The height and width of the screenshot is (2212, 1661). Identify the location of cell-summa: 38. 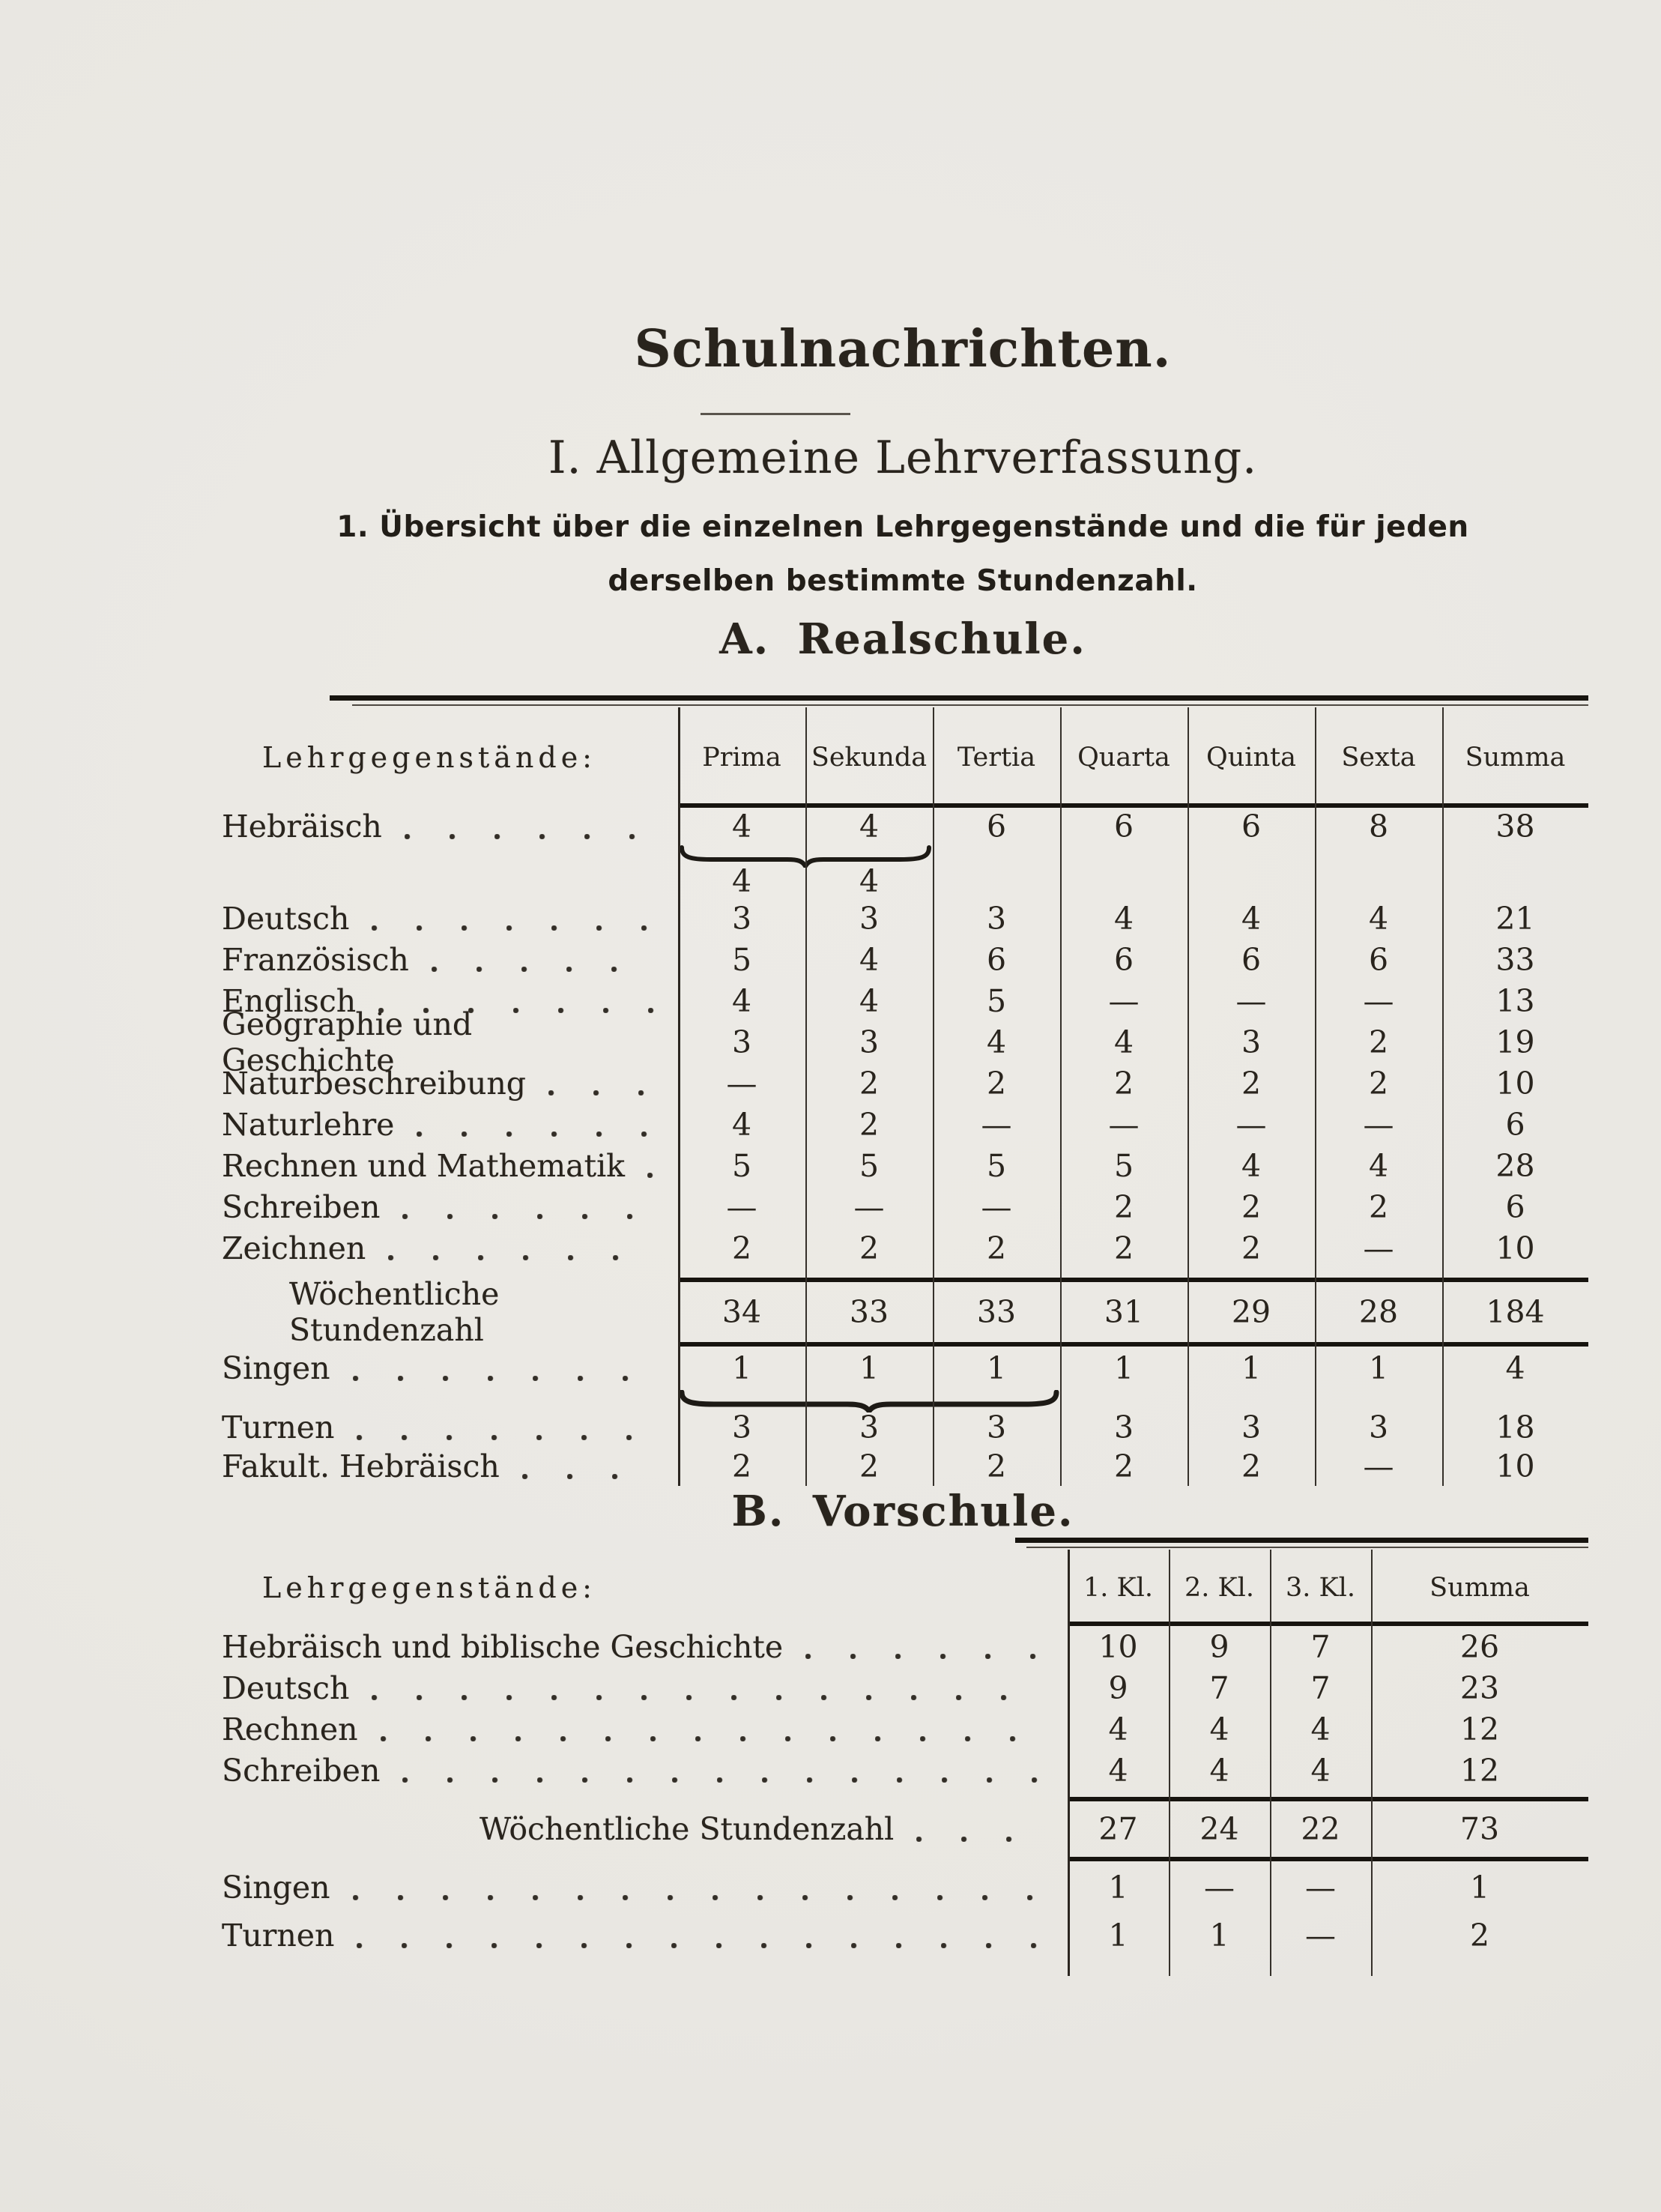
(1515, 826).